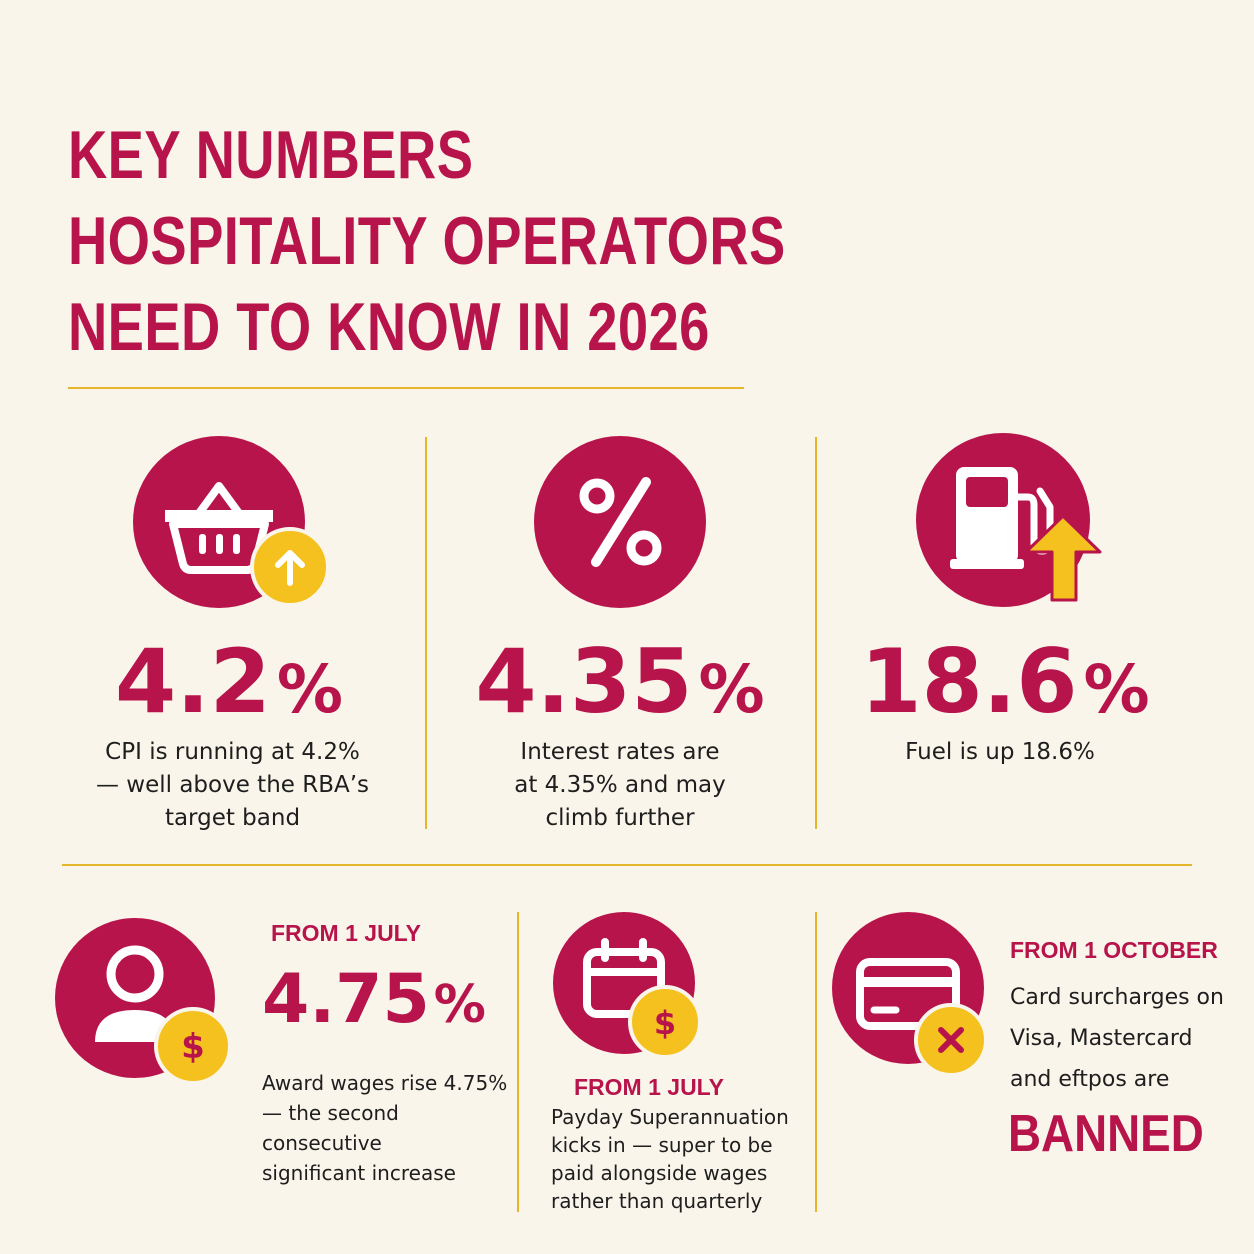 The width and height of the screenshot is (1254, 1254). I want to click on award-description-line: consecutive, so click(322, 1143).